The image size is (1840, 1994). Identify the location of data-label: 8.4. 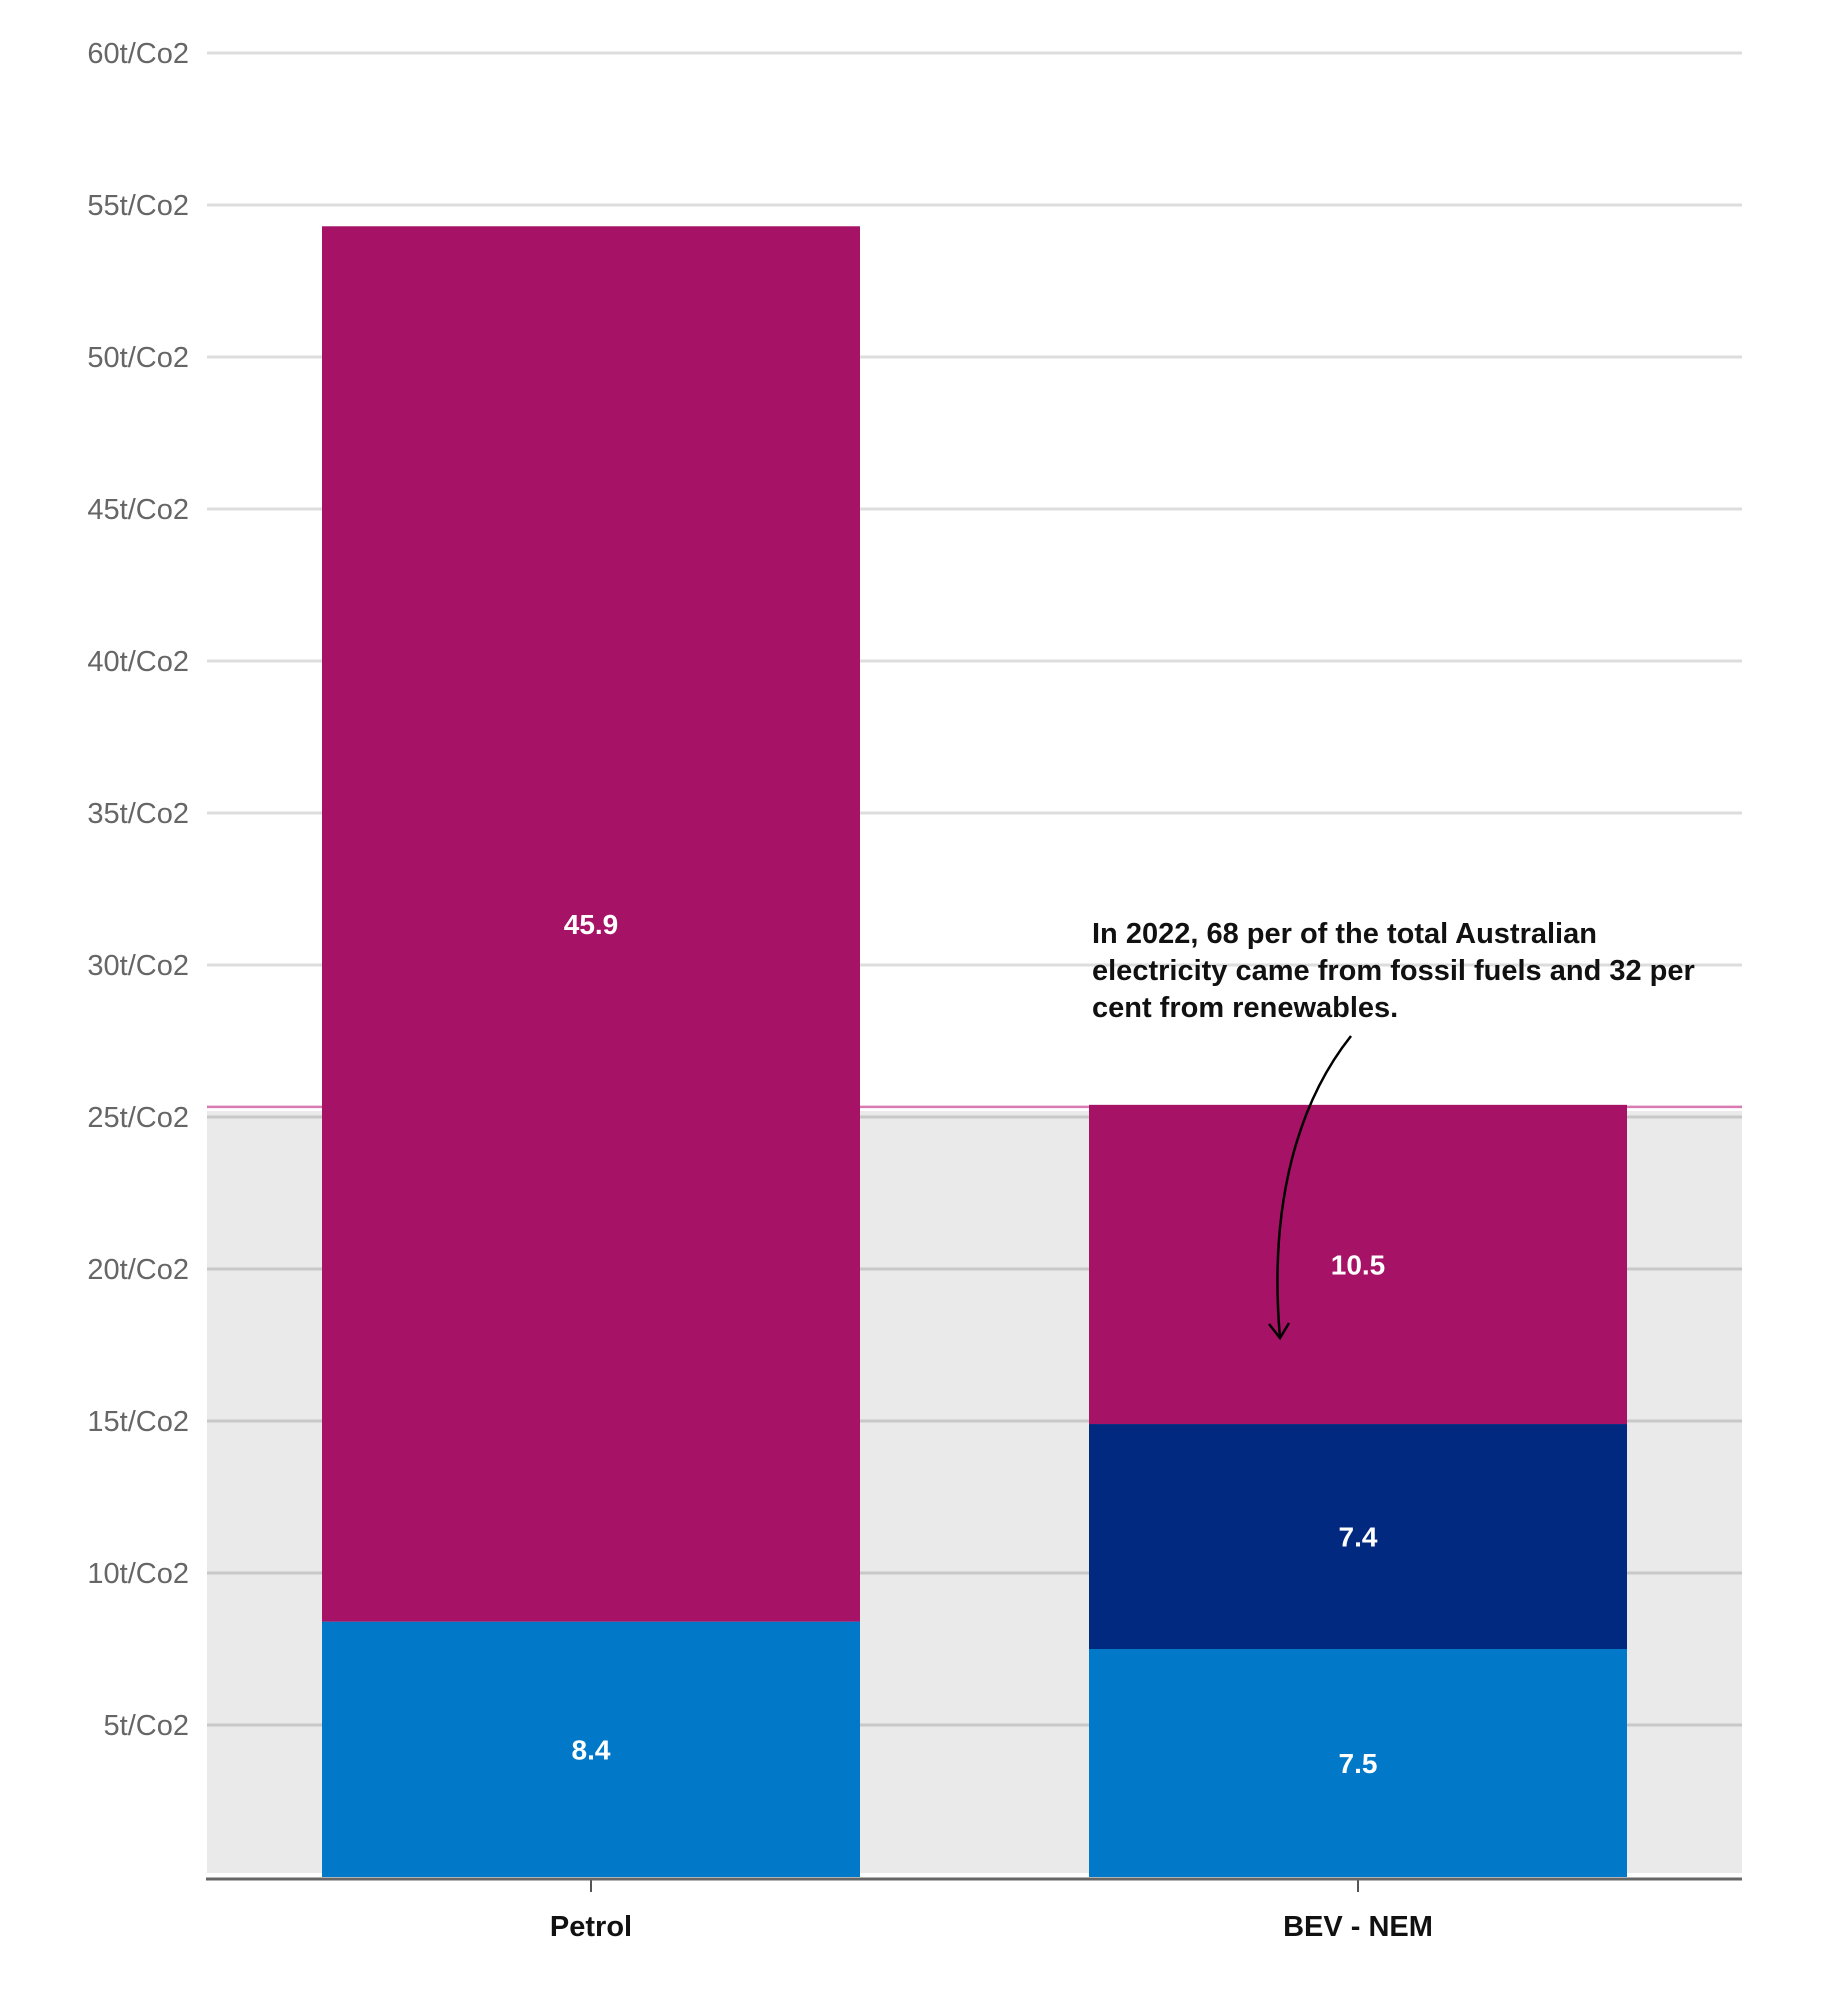
(591, 1749).